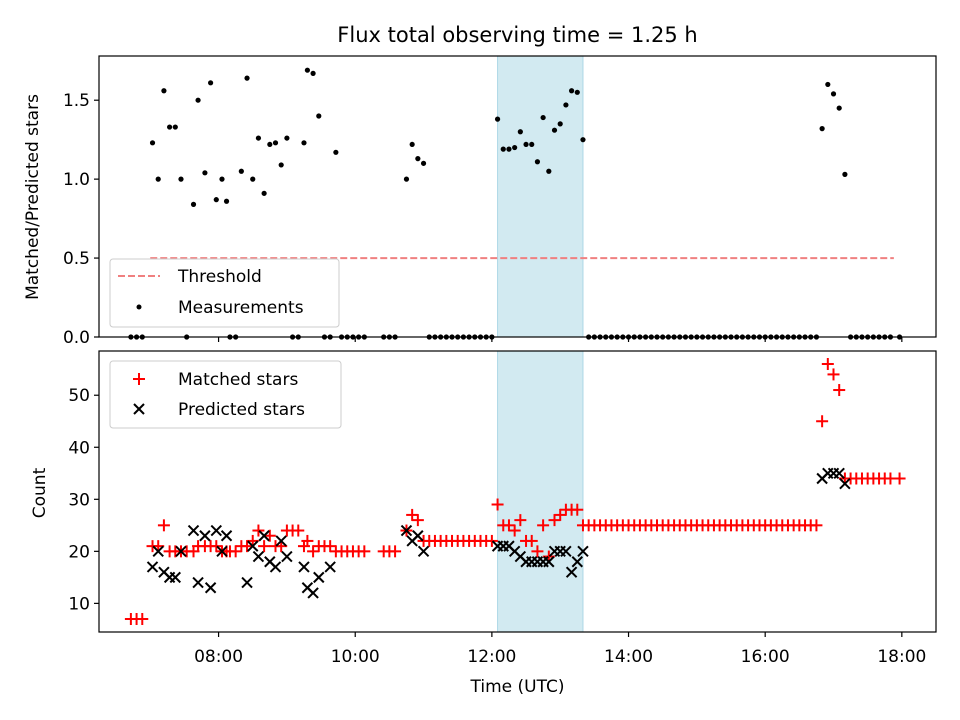  What do you see at coordinates (517, 35) in the screenshot?
I see `chart-title: Flux total observing time = 1.25 h` at bounding box center [517, 35].